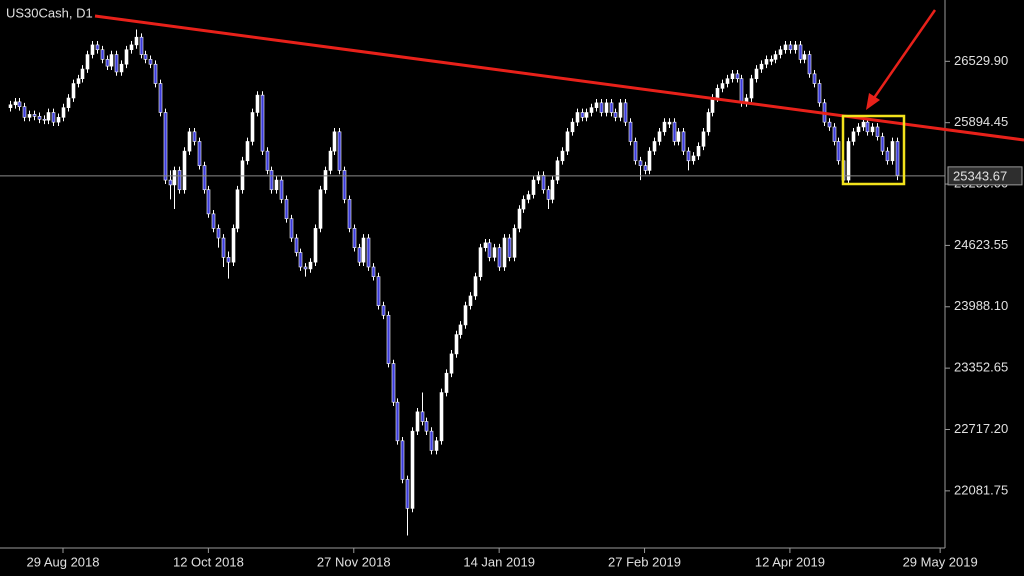 Image resolution: width=1024 pixels, height=576 pixels. I want to click on y-tick-label: 26529.90, so click(981, 60).